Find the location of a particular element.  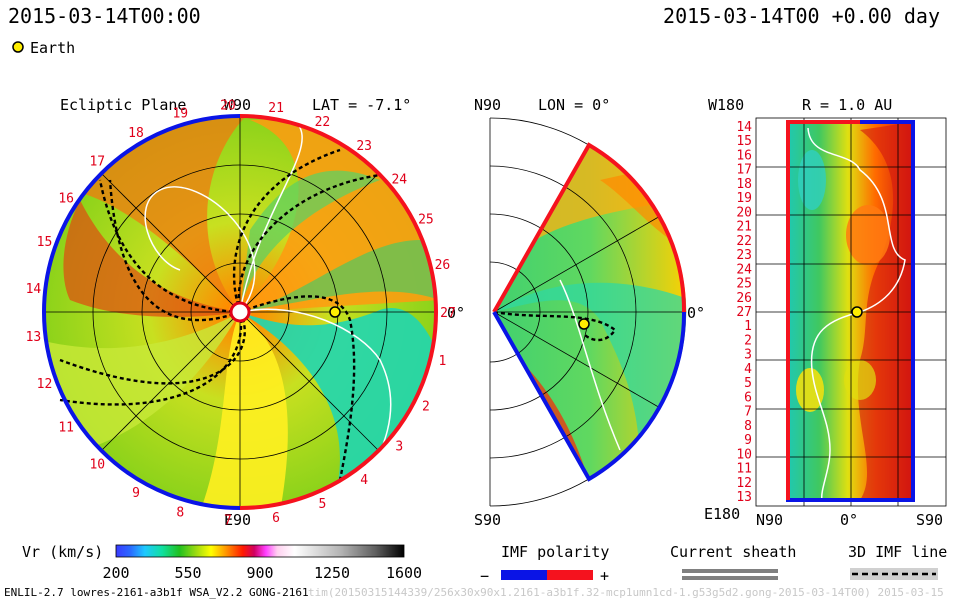

meridional-imf-line is located at coordinates (555, 326).